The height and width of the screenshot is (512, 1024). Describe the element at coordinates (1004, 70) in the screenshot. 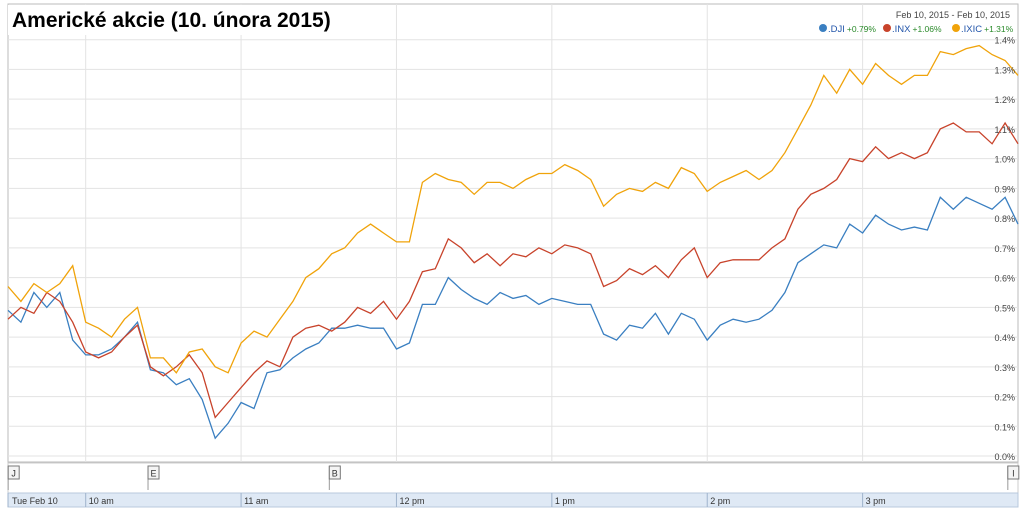

I see `y-tick-label: 1.3%` at that location.